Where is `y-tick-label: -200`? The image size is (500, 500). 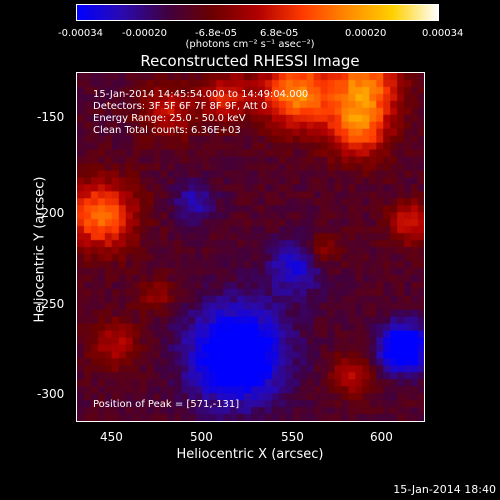 y-tick-label: -200 is located at coordinates (51, 213).